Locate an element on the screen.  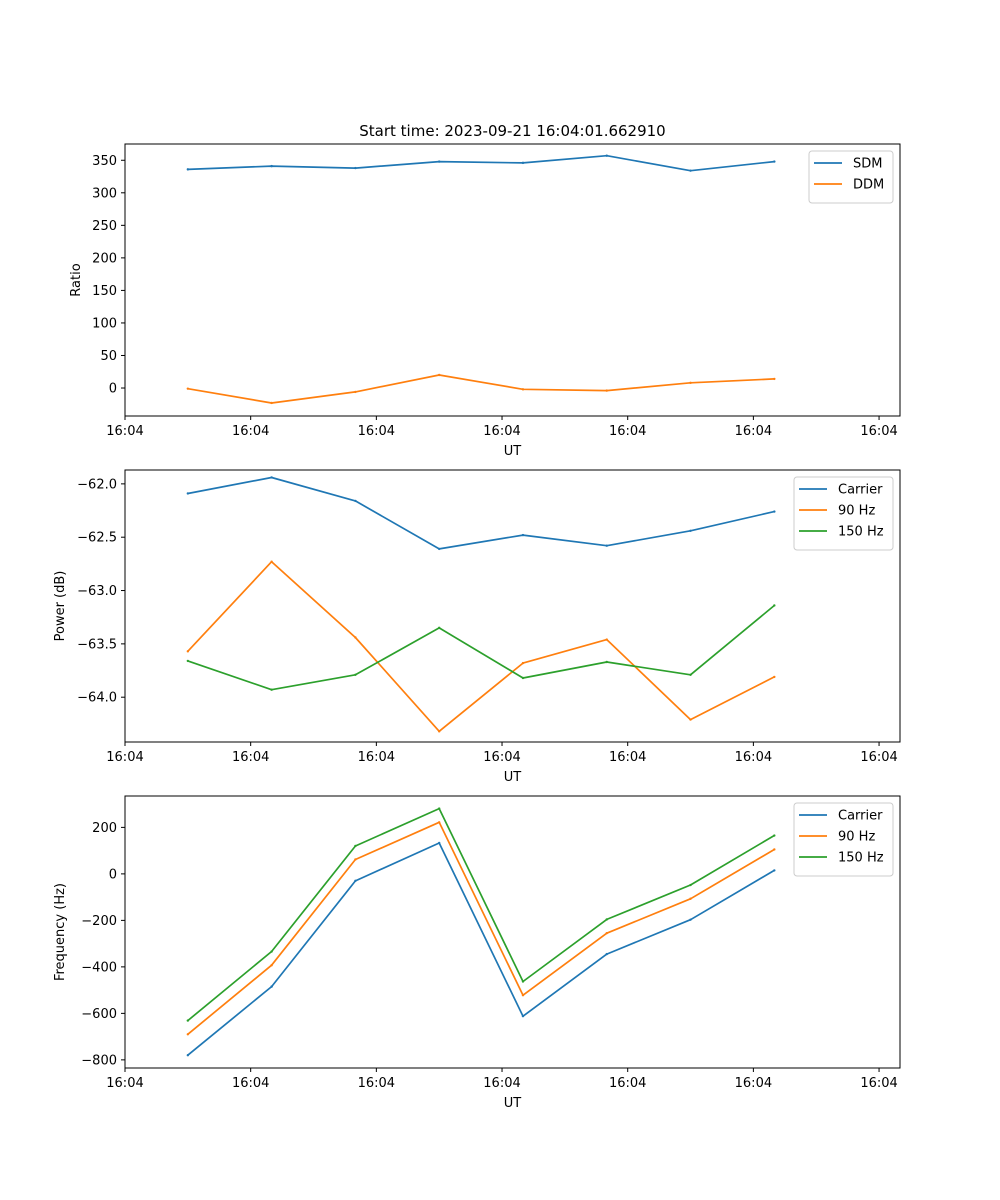
y-tick-label: −63.5 is located at coordinates (97, 644).